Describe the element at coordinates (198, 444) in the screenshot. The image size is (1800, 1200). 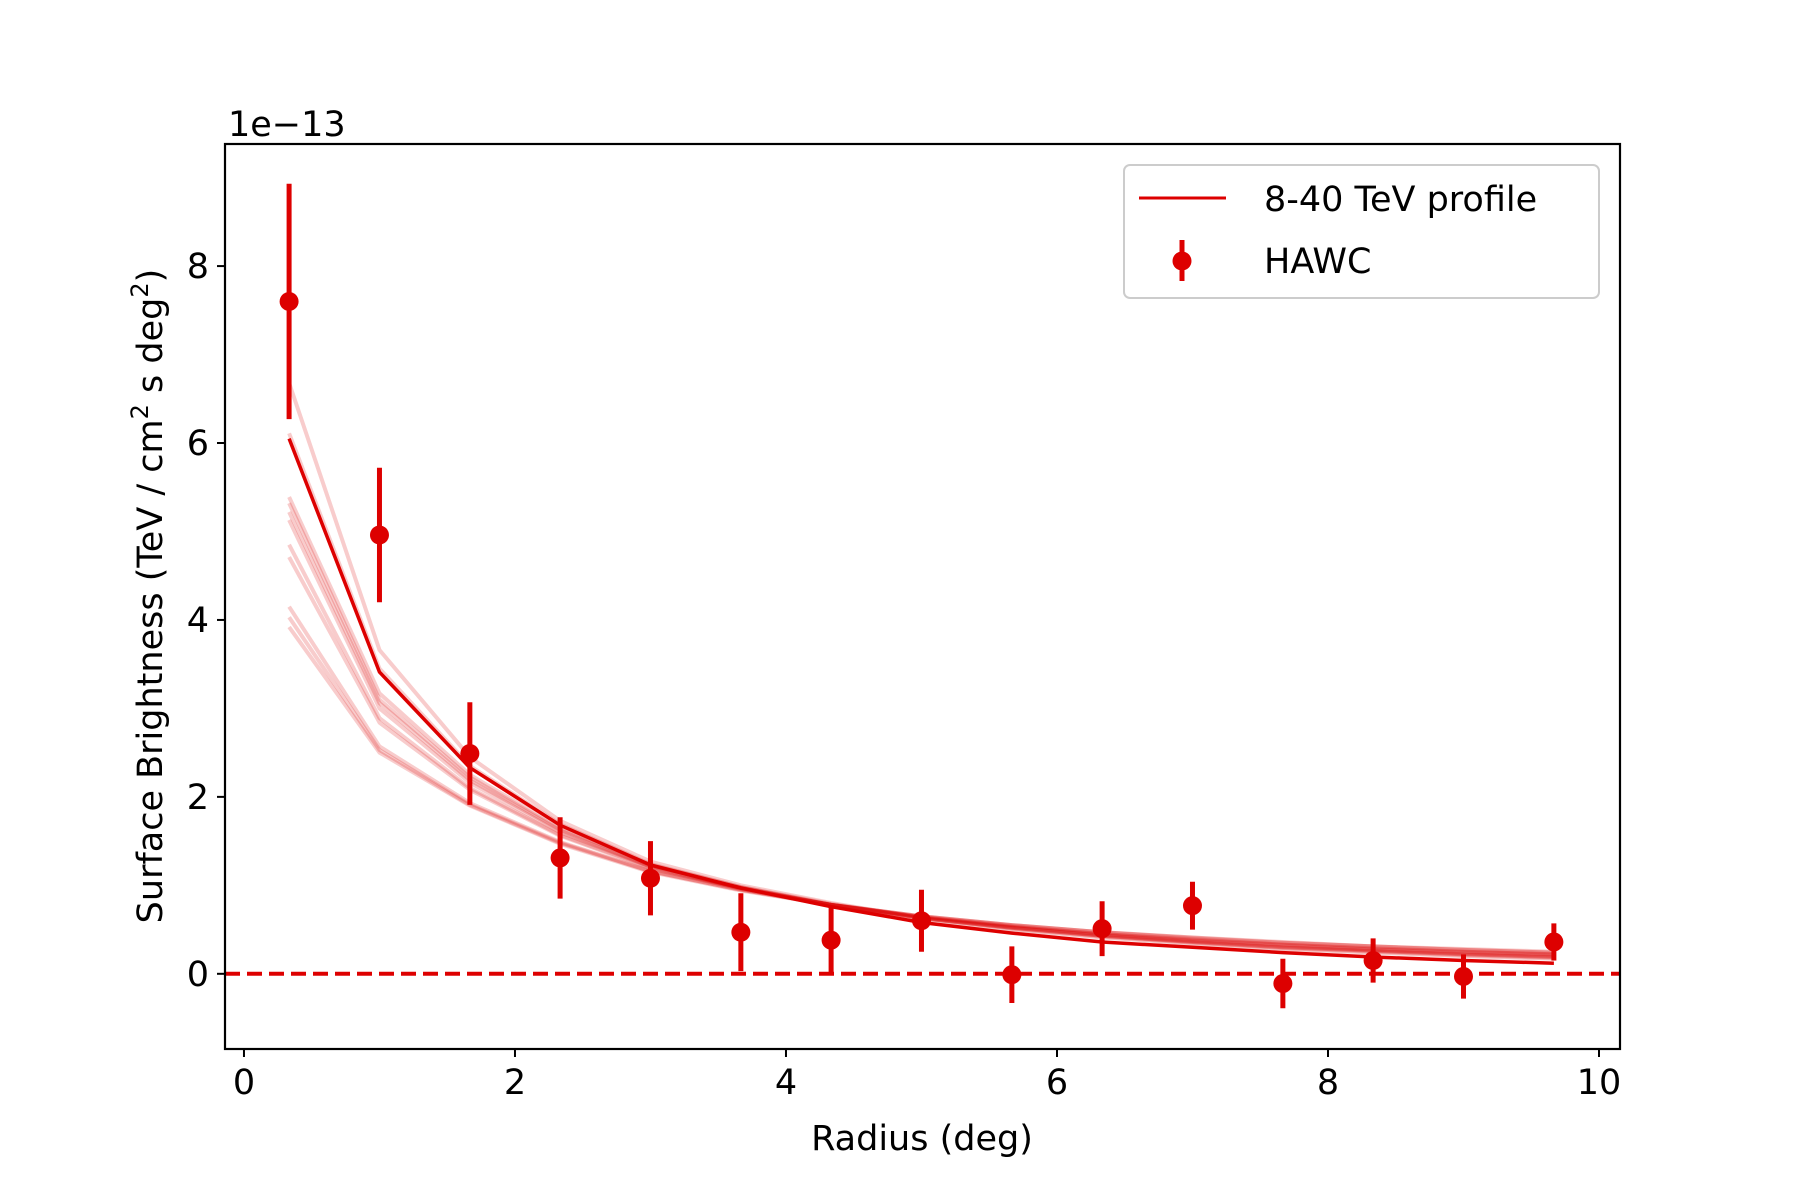
I see `y-tick-label: 6` at that location.